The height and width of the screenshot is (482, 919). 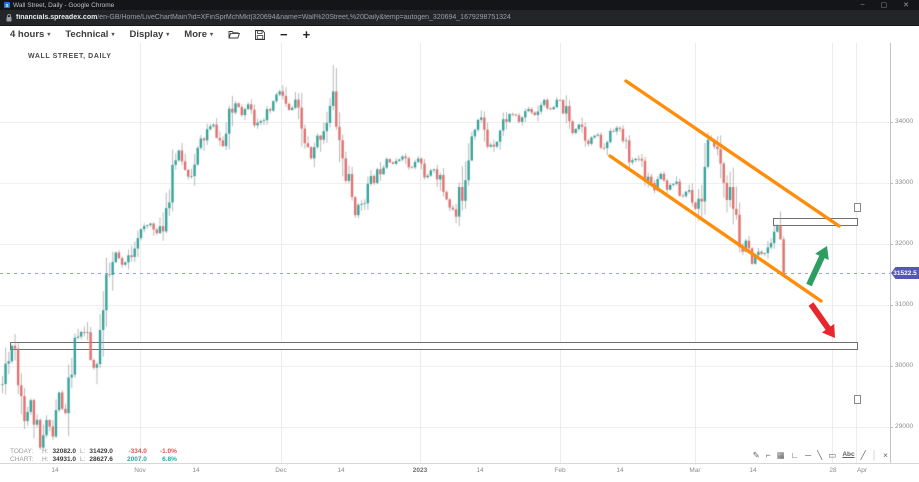 I want to click on menu-more-label: More, so click(x=195, y=34).